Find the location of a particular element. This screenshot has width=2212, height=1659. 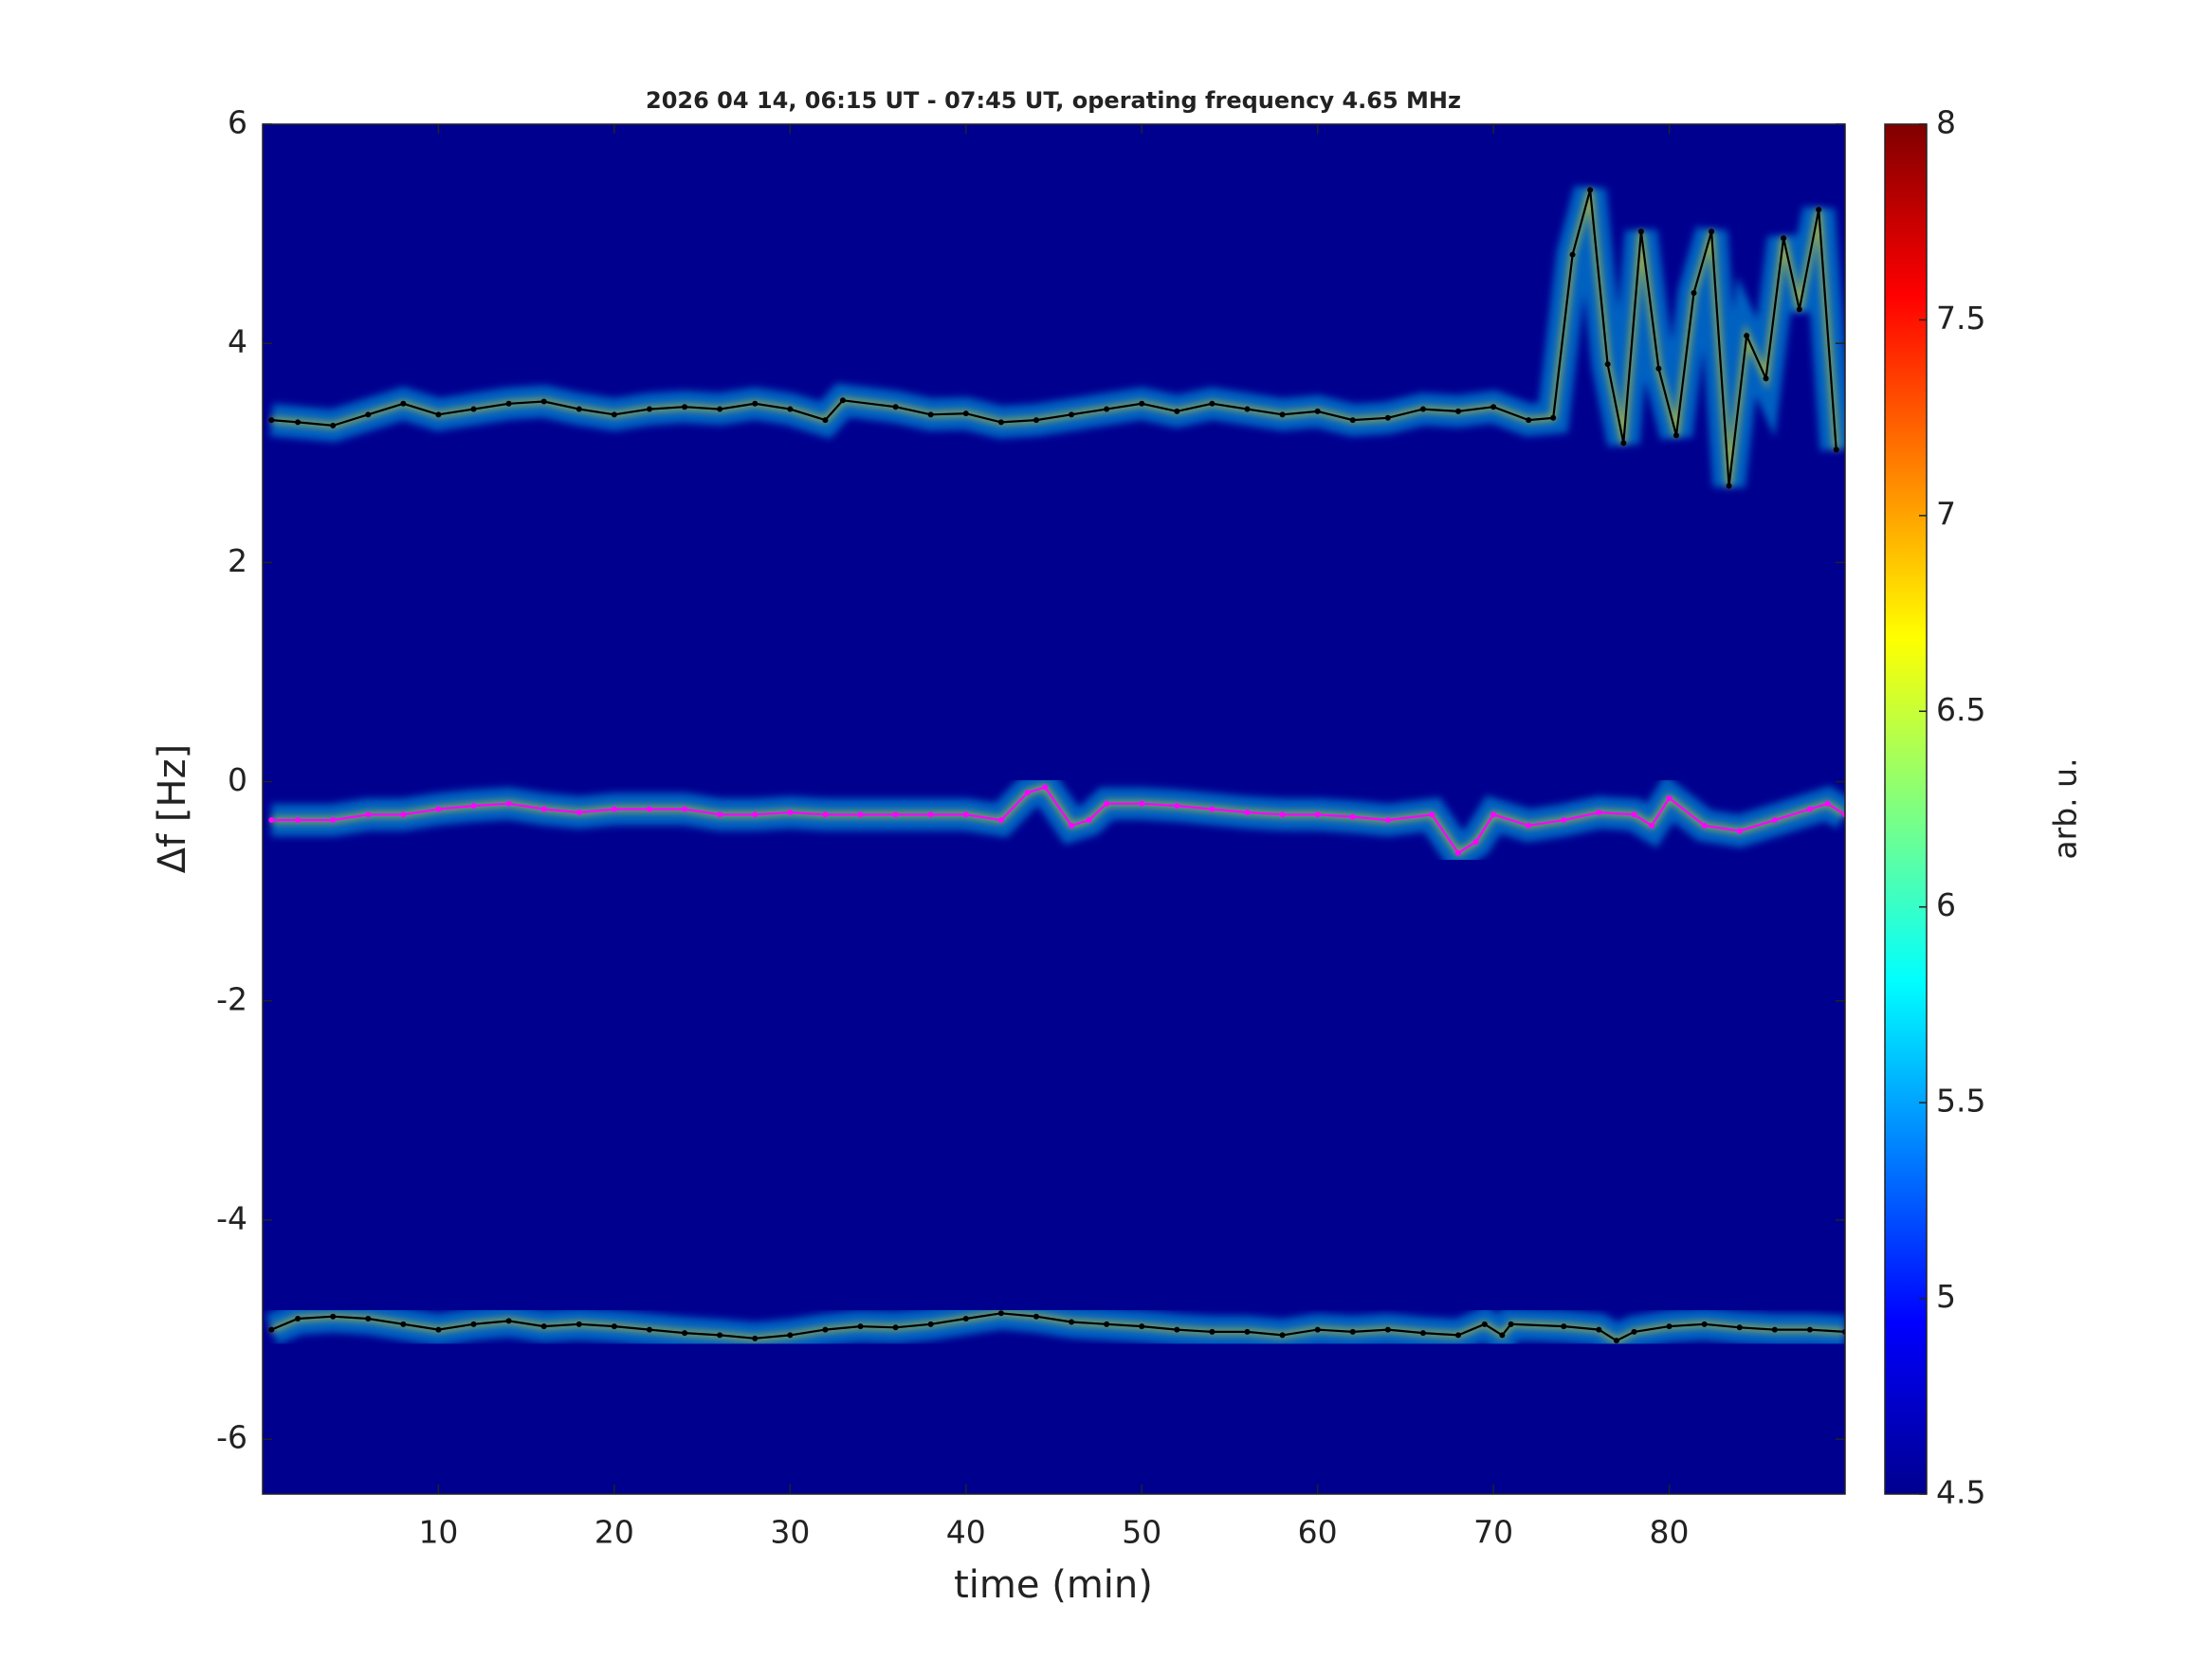

colorbar-tick-label: 7 is located at coordinates (1946, 513).